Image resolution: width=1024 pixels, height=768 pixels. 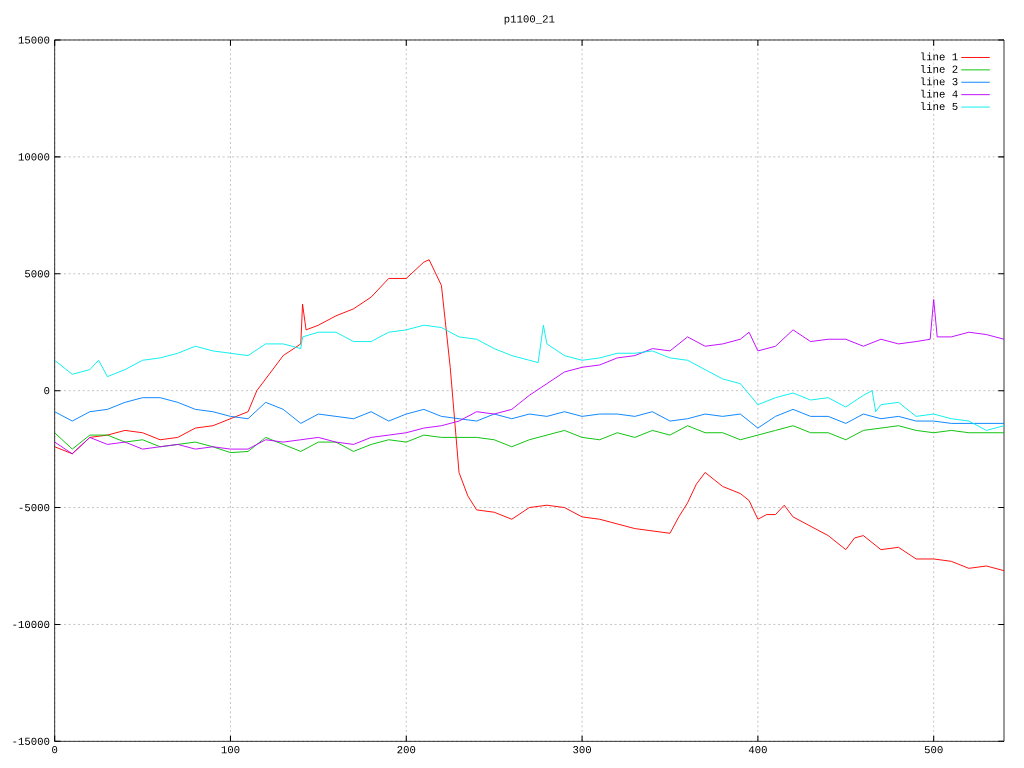 I want to click on x-tick-label: 500, so click(x=933, y=750).